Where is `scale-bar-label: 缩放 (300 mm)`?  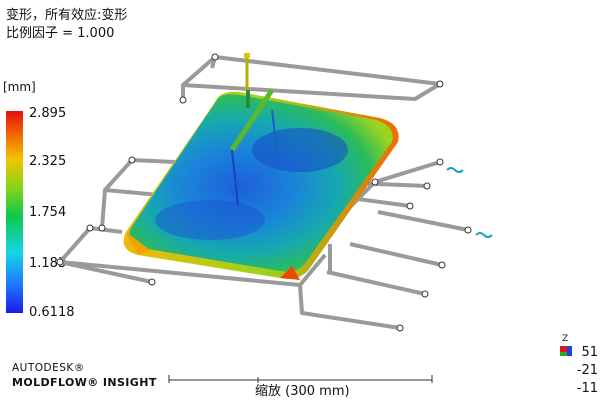 scale-bar-label: 缩放 (300 mm) is located at coordinates (302, 391).